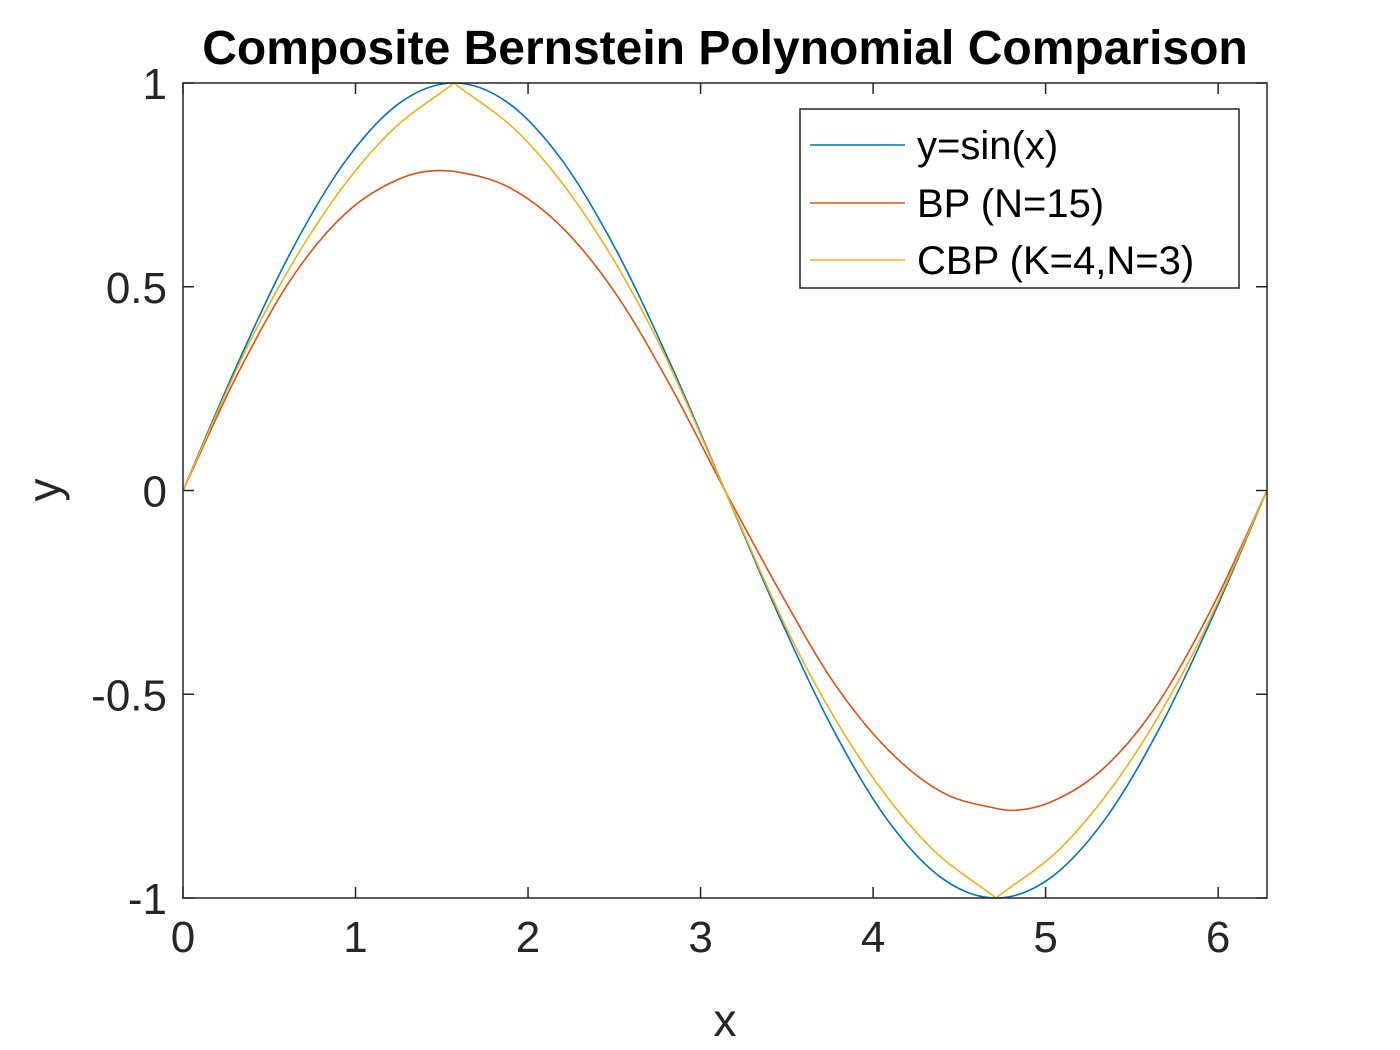  I want to click on legend-label: CBP (K=4,N=3), so click(1055, 261).